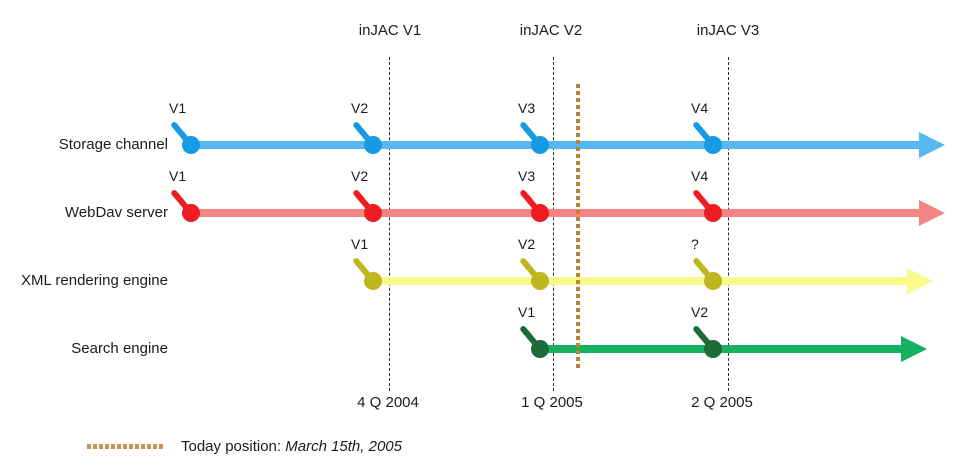  I want to click on milestone-label-injac-v2: inJAC V2, so click(551, 30).